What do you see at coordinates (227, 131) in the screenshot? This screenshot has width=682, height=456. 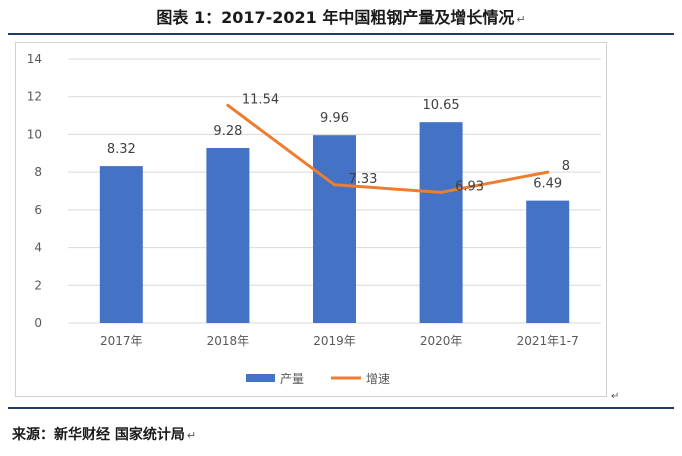 I see `bar-data-label: 9.28` at bounding box center [227, 131].